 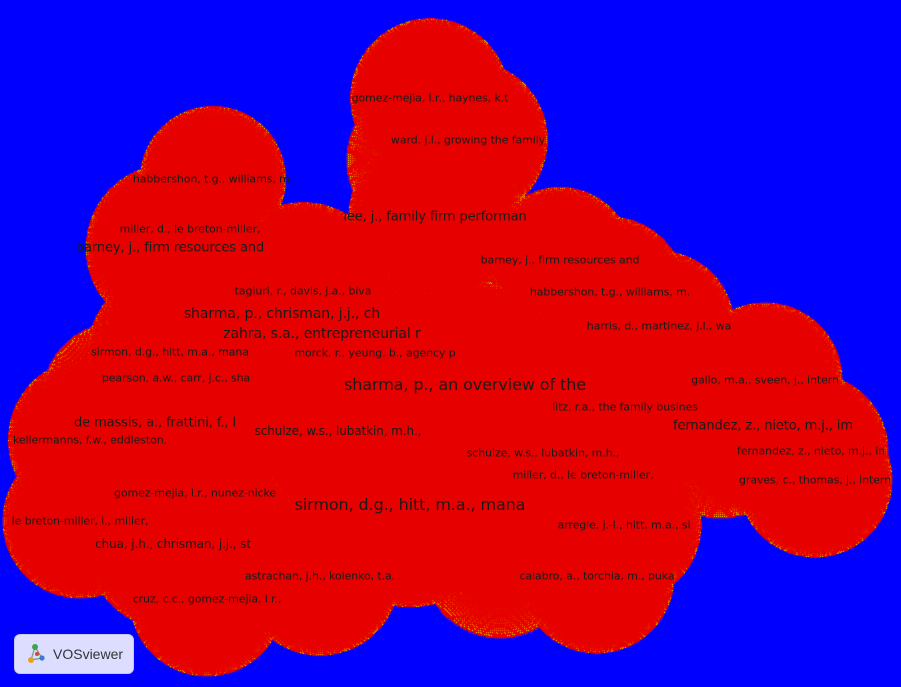 I want to click on item-label: sharma, p., an overview of the, so click(x=465, y=384).